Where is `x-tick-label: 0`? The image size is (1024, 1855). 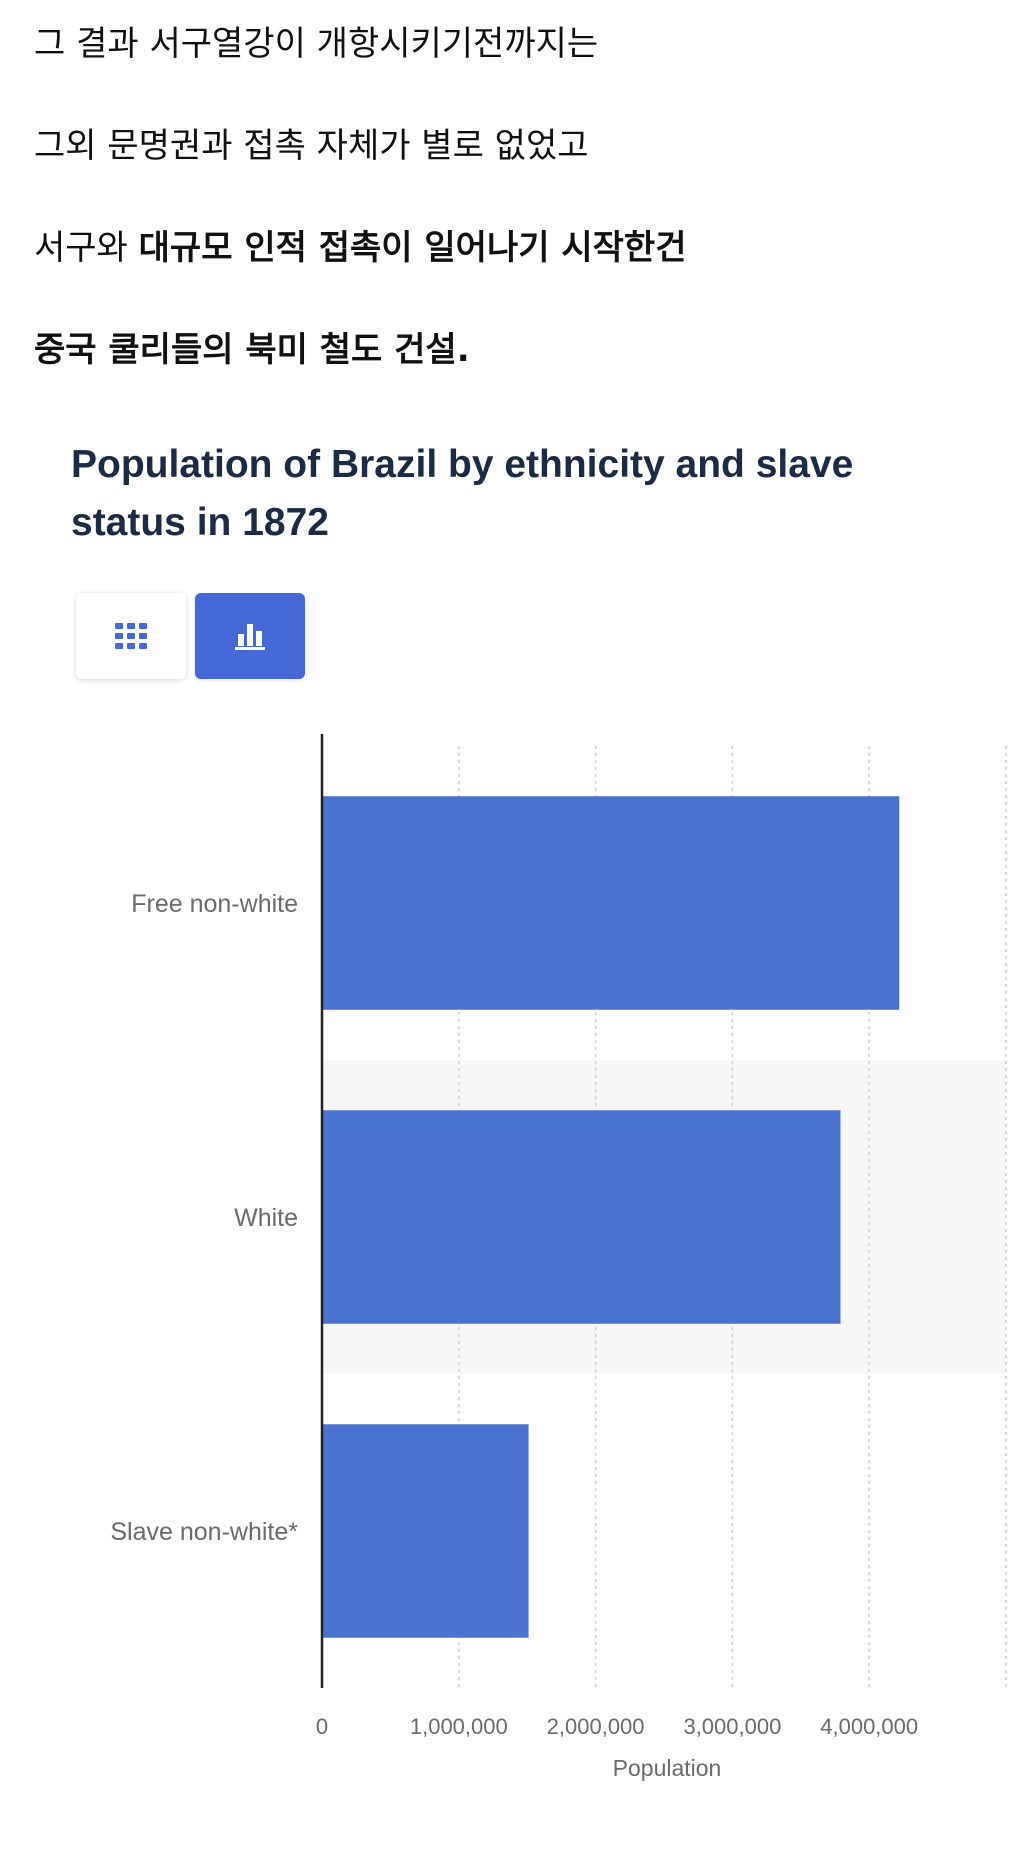
x-tick-label: 0 is located at coordinates (322, 1726).